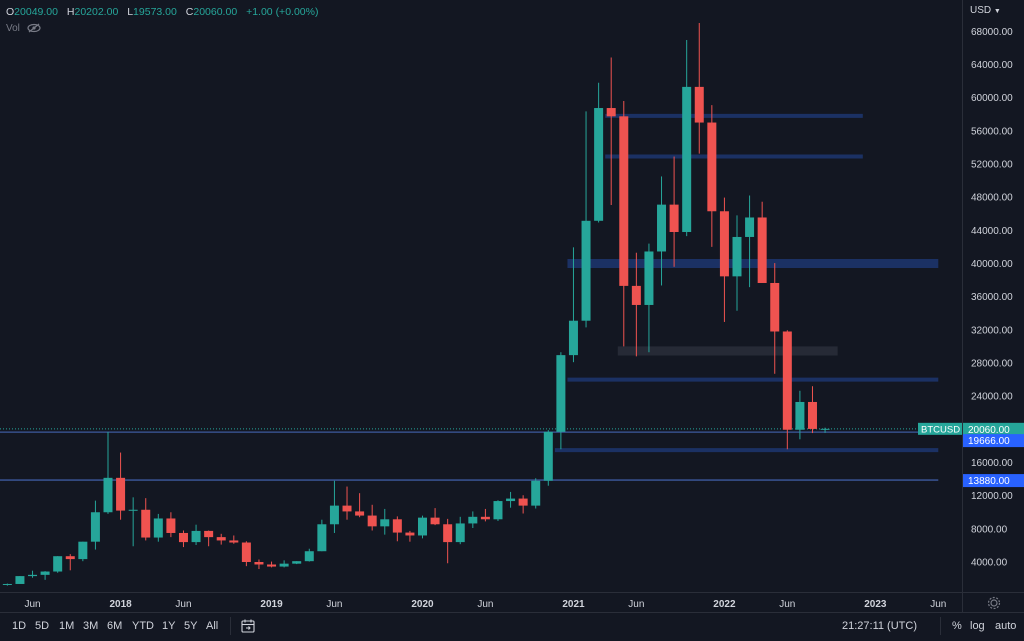 This screenshot has width=1024, height=641. What do you see at coordinates (42, 626) in the screenshot?
I see `range-5d-button: 5D` at bounding box center [42, 626].